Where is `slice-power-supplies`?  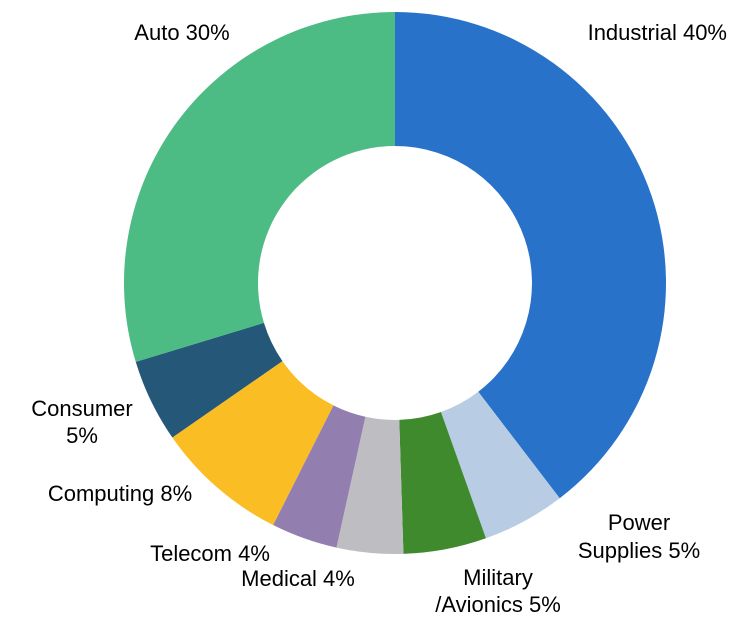
slice-power-supplies is located at coordinates (500, 465).